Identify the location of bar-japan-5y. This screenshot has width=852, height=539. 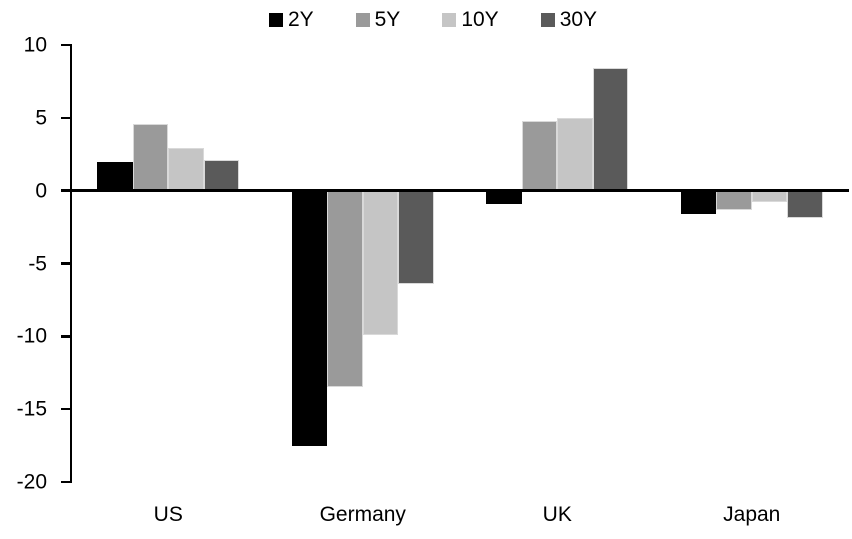
(734, 200).